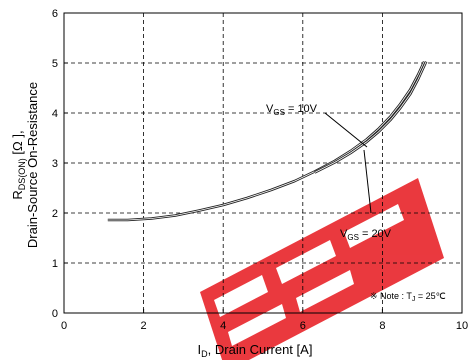  Describe the element at coordinates (60, 164) in the screenshot. I see `y-axis-ticks: 0 1 2 3 4 5 6` at that location.